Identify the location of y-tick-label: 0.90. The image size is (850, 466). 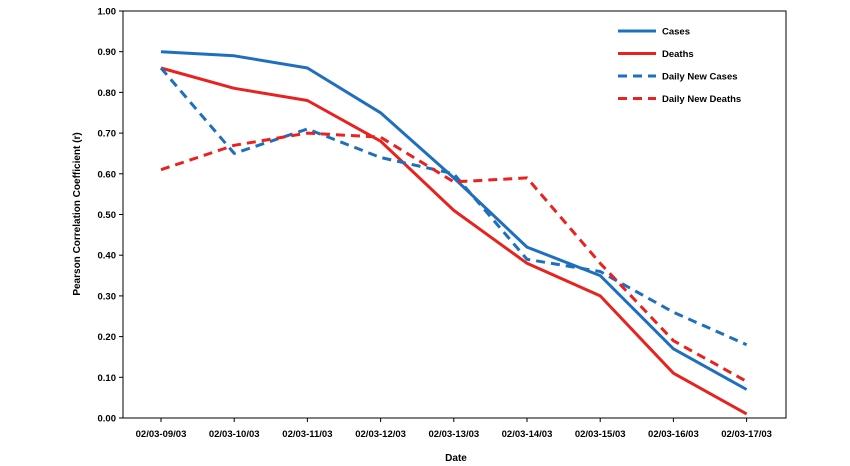
(107, 52).